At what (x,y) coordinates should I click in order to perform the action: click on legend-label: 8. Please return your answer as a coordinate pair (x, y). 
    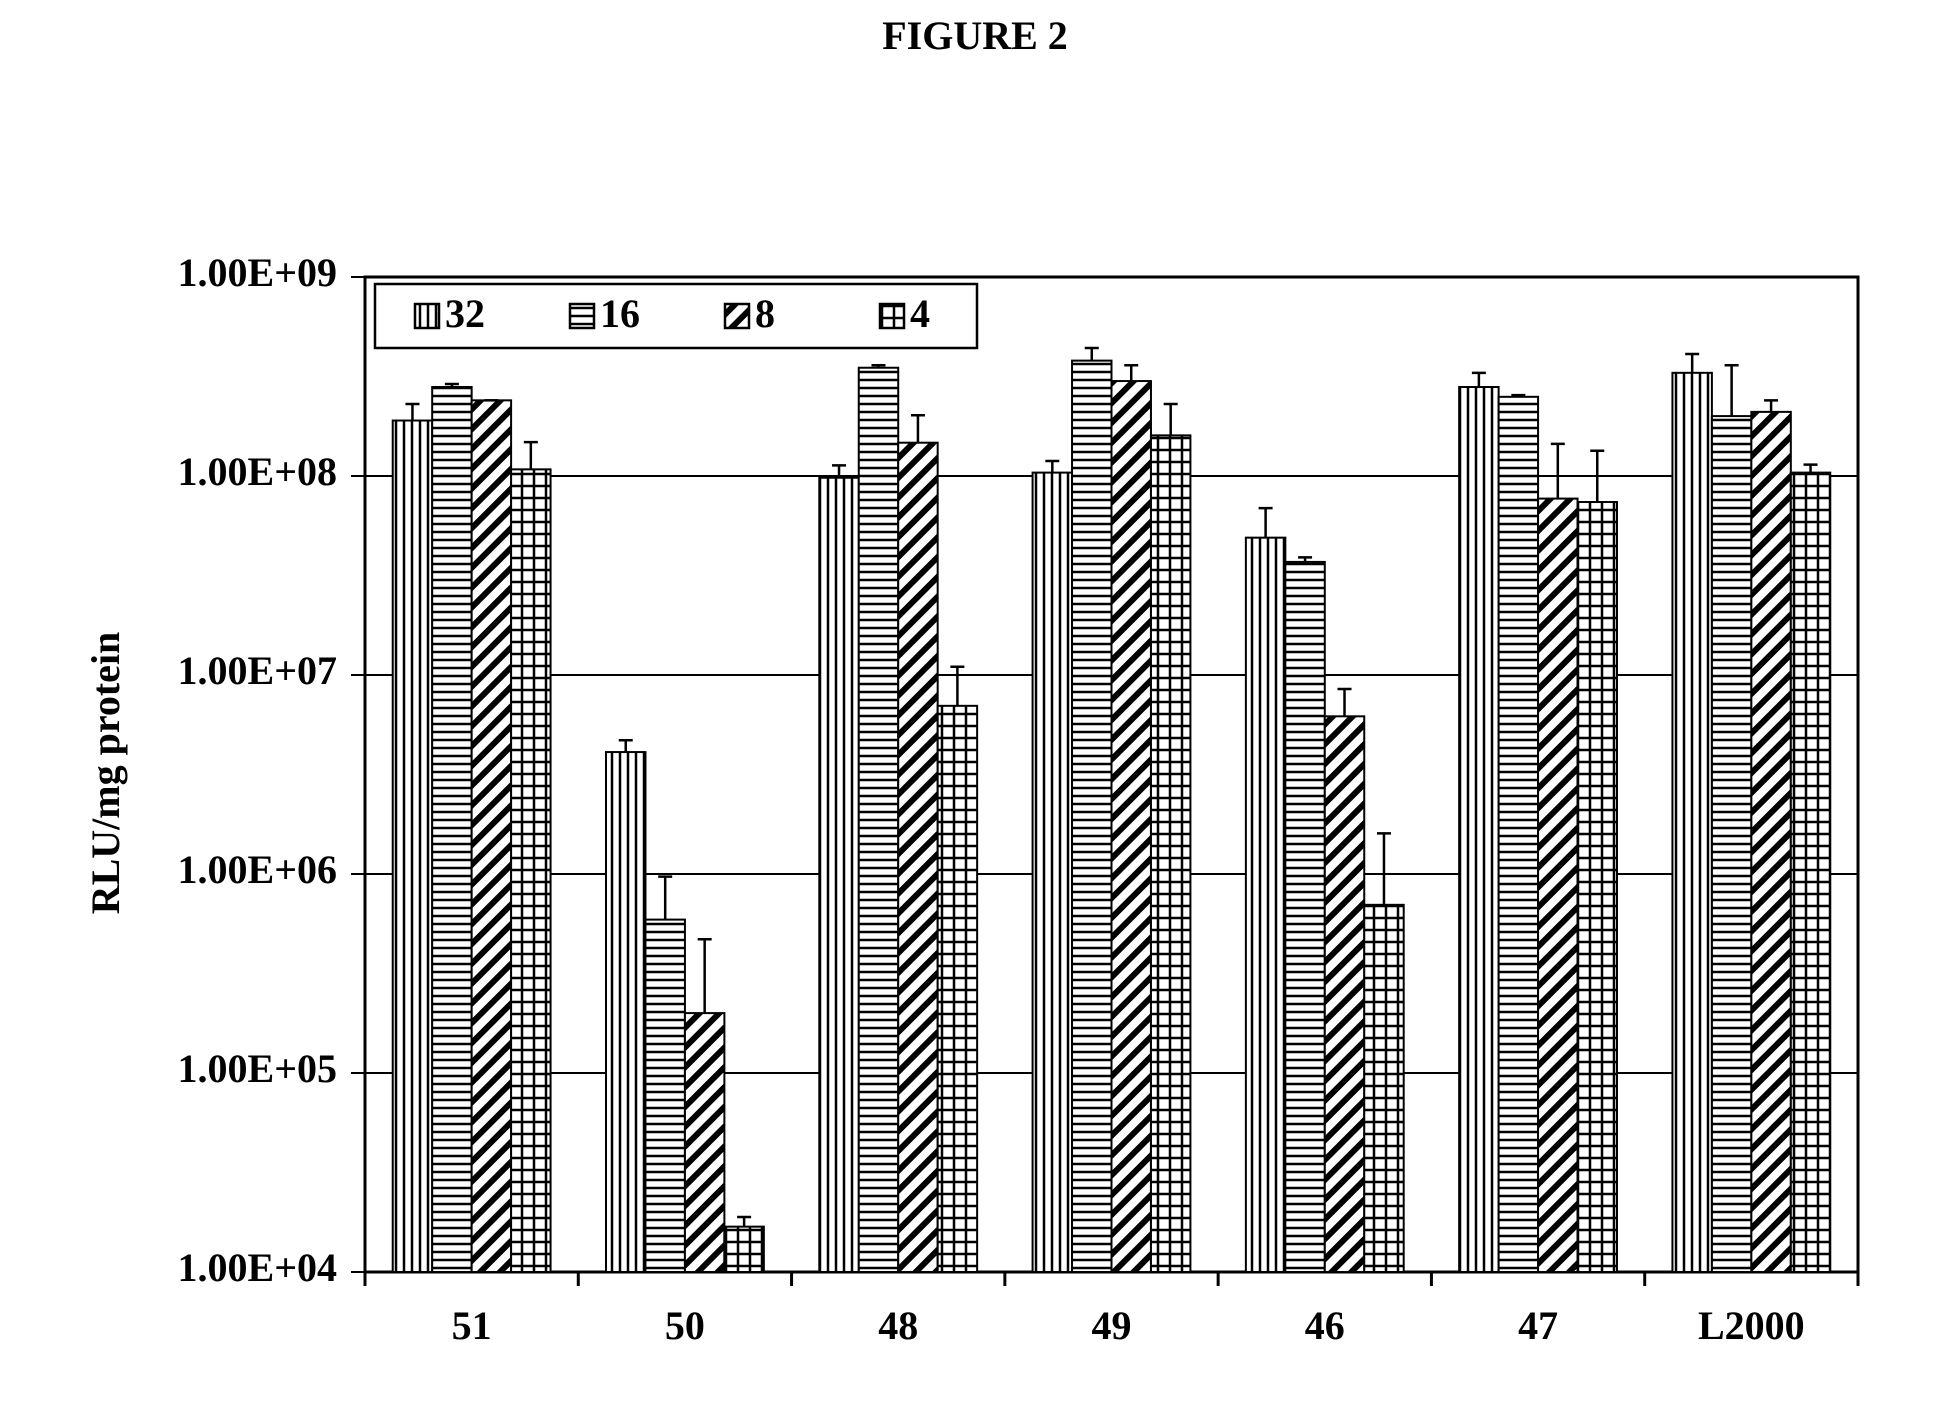
    Looking at the image, I should click on (765, 313).